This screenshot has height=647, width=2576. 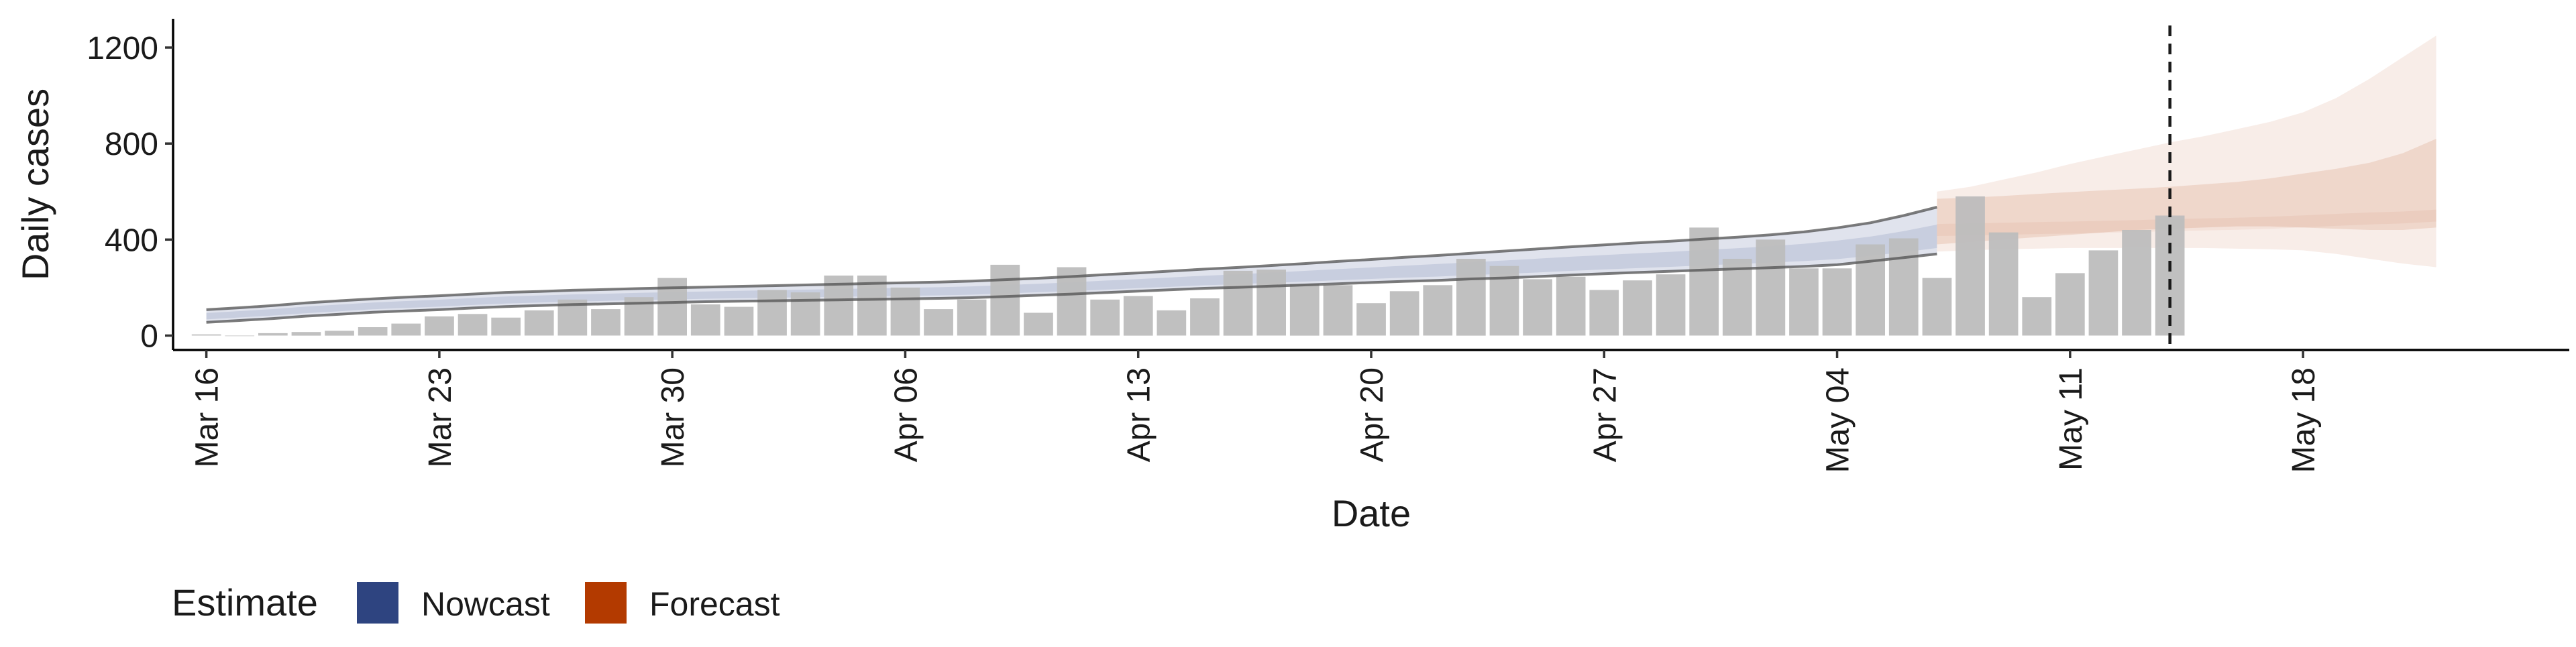 I want to click on x-tick-label: Mar 23, so click(x=440, y=417).